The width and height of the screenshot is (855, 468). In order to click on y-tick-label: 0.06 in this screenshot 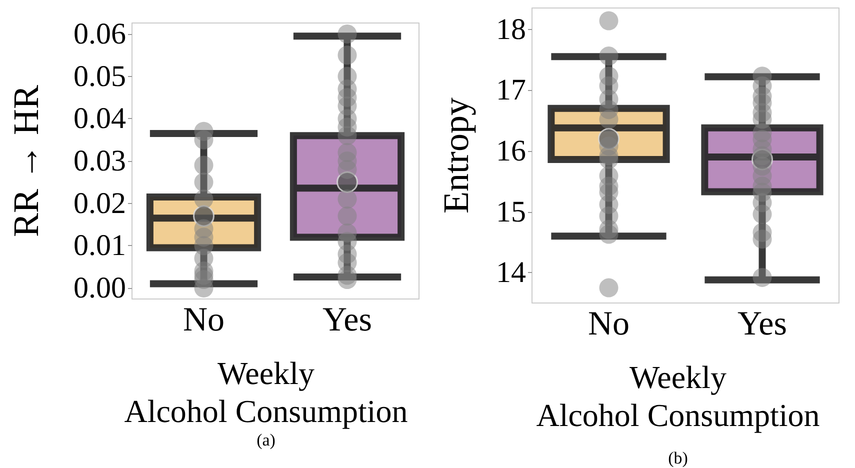, I will do `click(100, 34)`.